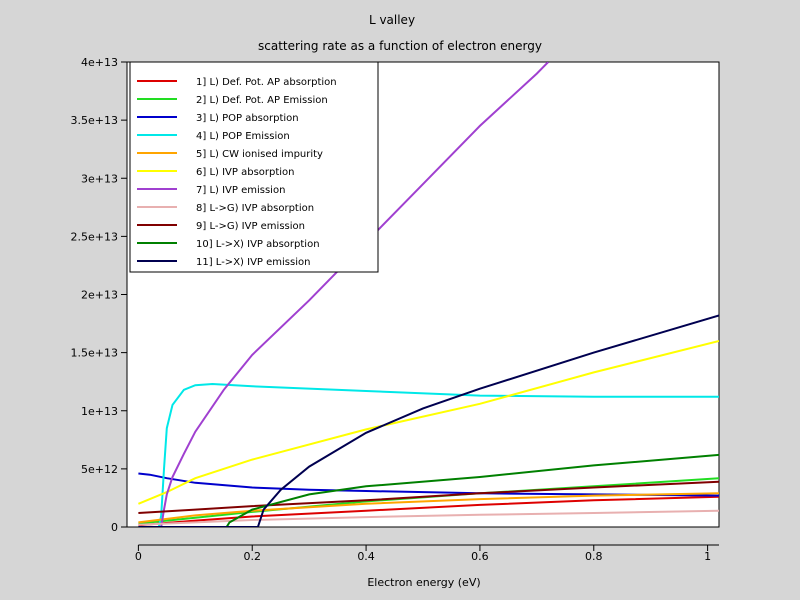 The width and height of the screenshot is (800, 600). Describe the element at coordinates (99, 411) in the screenshot. I see `y-tick-label: 1e+13` at that location.